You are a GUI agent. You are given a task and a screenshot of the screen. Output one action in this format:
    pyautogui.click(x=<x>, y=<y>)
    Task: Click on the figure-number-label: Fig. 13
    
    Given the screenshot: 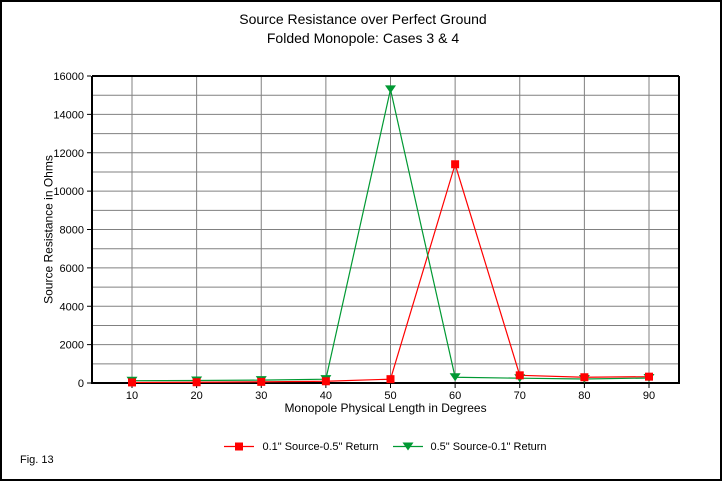 What is the action you would take?
    pyautogui.click(x=37, y=460)
    